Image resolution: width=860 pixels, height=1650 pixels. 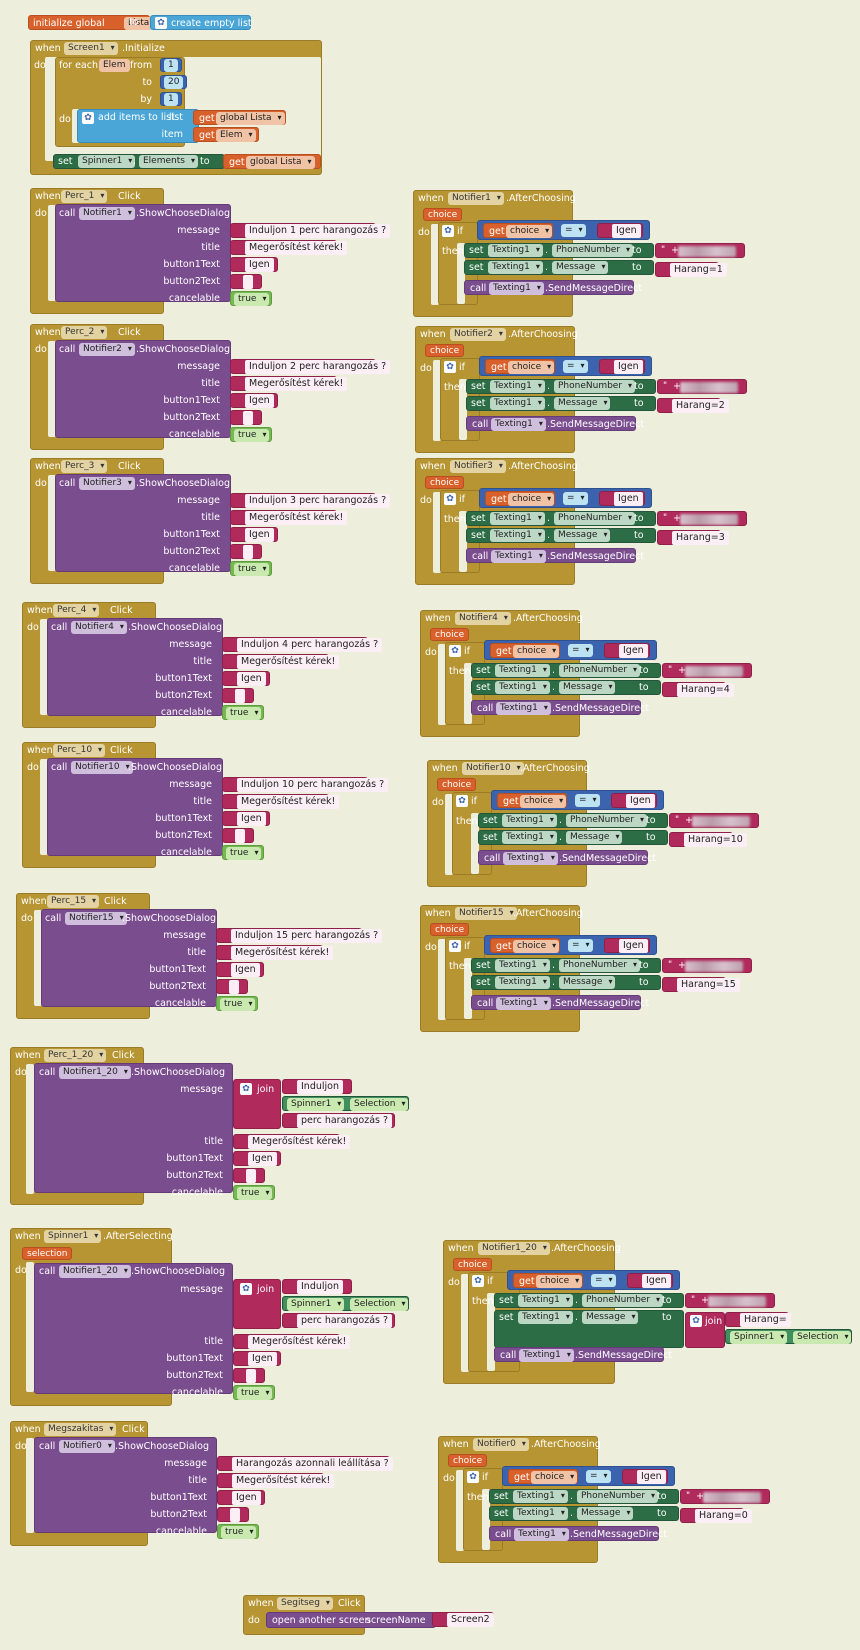 What do you see at coordinates (463, 1619) in the screenshot?
I see `text-block: Screen2` at bounding box center [463, 1619].